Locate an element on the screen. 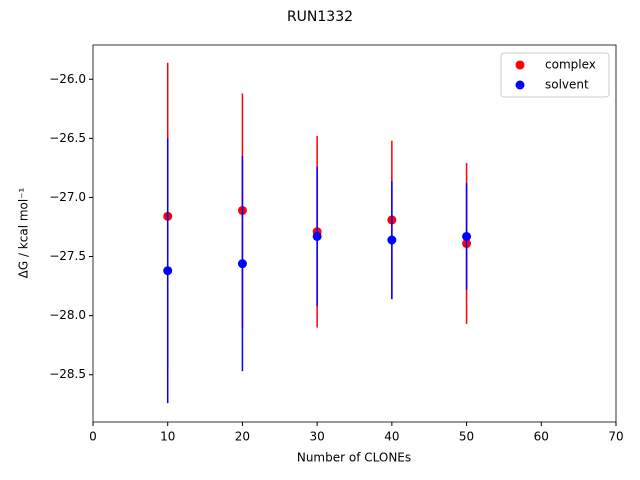 This screenshot has width=640, height=480. x-tick-label: 30 is located at coordinates (317, 437).